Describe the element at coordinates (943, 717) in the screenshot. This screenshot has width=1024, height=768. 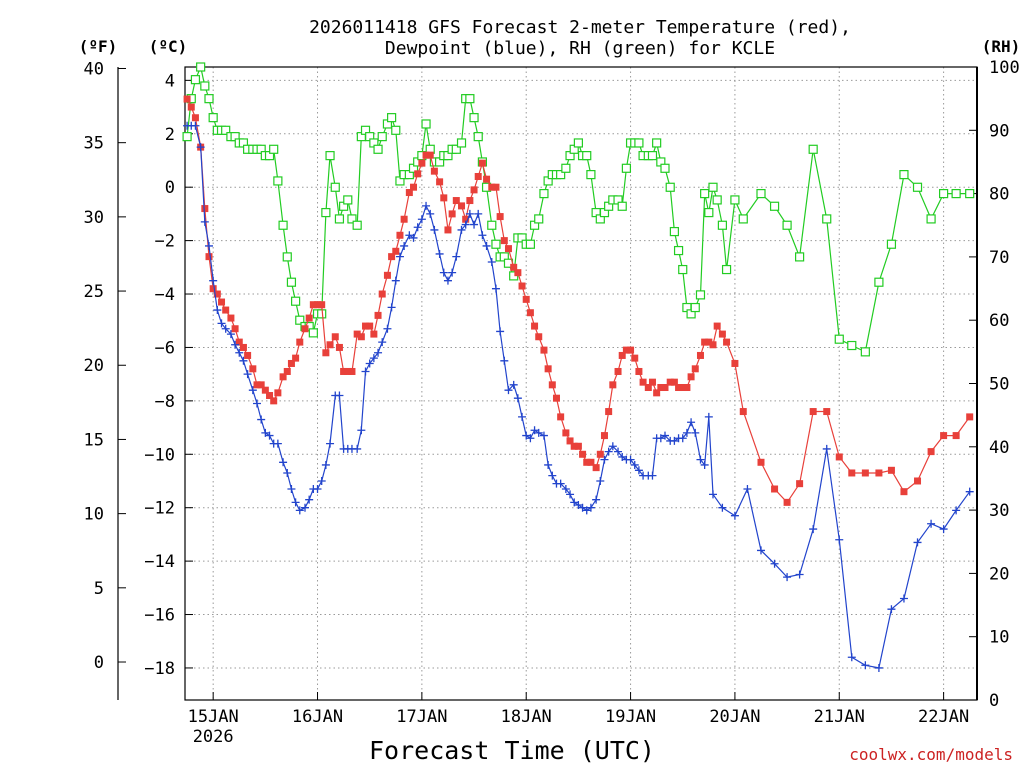
I see `x-tick-label: 22JAN` at that location.